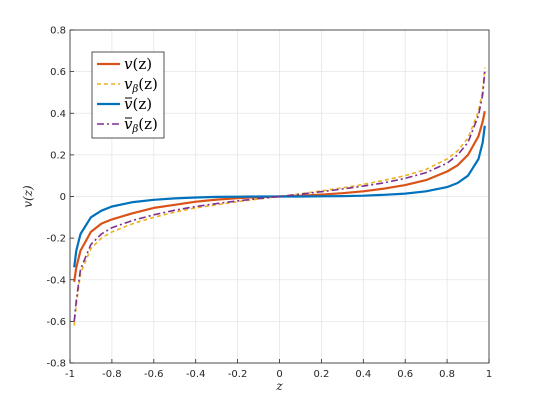 The width and height of the screenshot is (540, 408). I want to click on y-tick-label: 0.2, so click(58, 155).